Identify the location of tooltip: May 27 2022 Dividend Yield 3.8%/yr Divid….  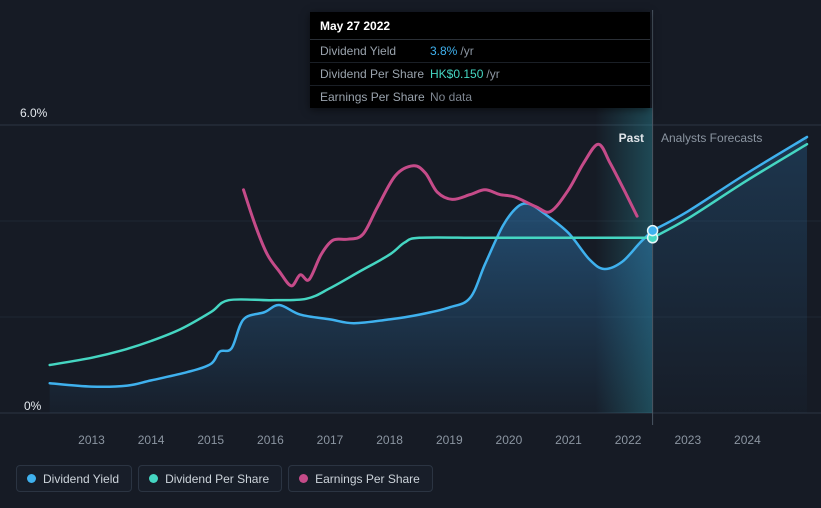
(480, 60).